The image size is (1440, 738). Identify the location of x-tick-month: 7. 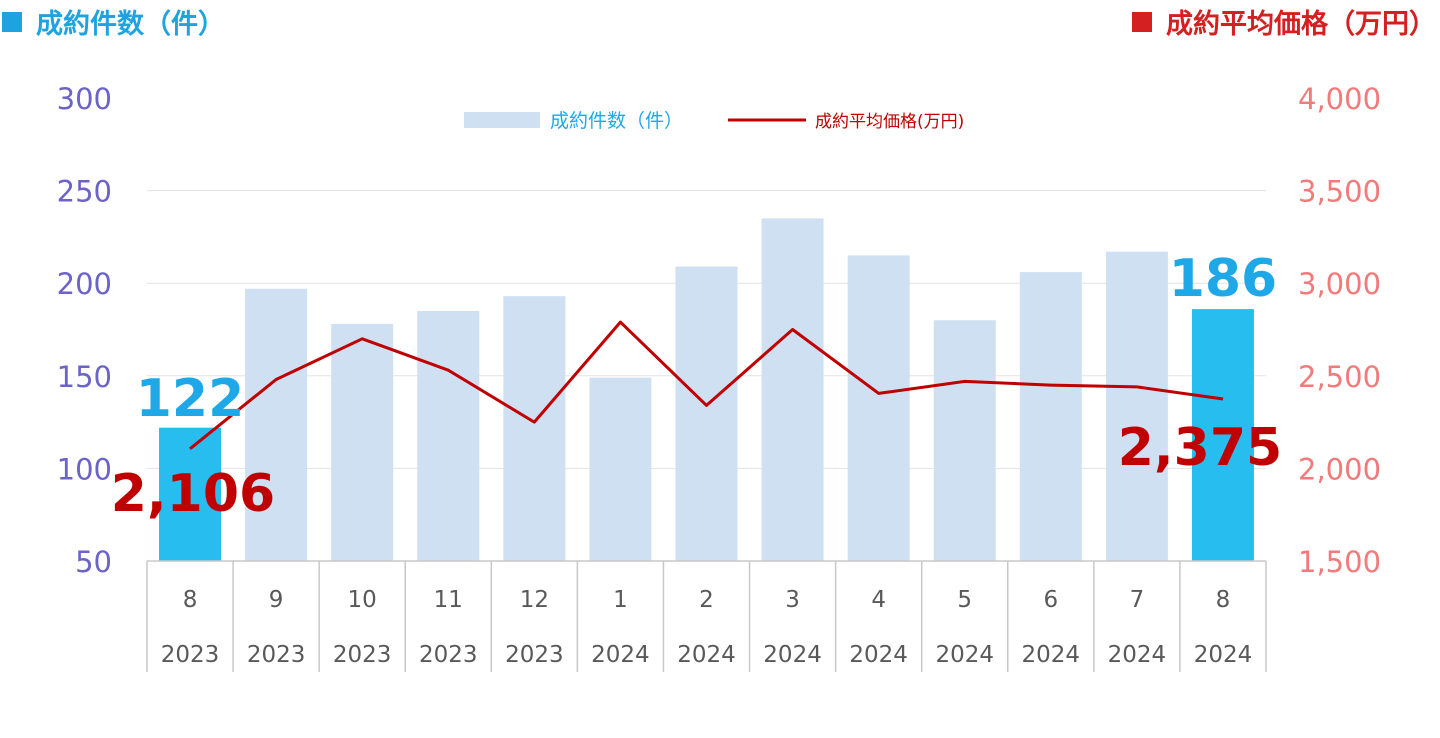
(1137, 600).